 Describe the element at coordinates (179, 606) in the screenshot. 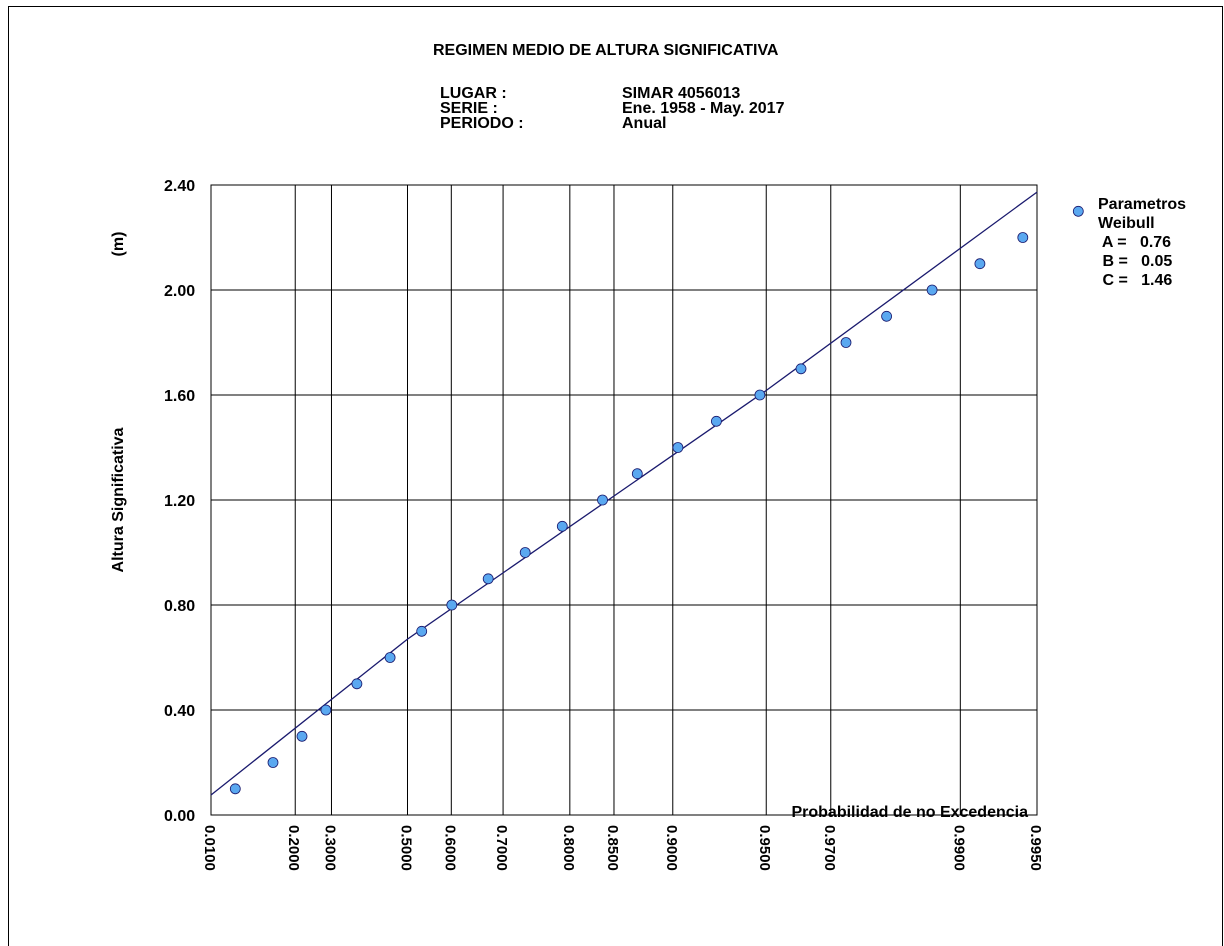

I see `y-tick-label: 0.80` at that location.